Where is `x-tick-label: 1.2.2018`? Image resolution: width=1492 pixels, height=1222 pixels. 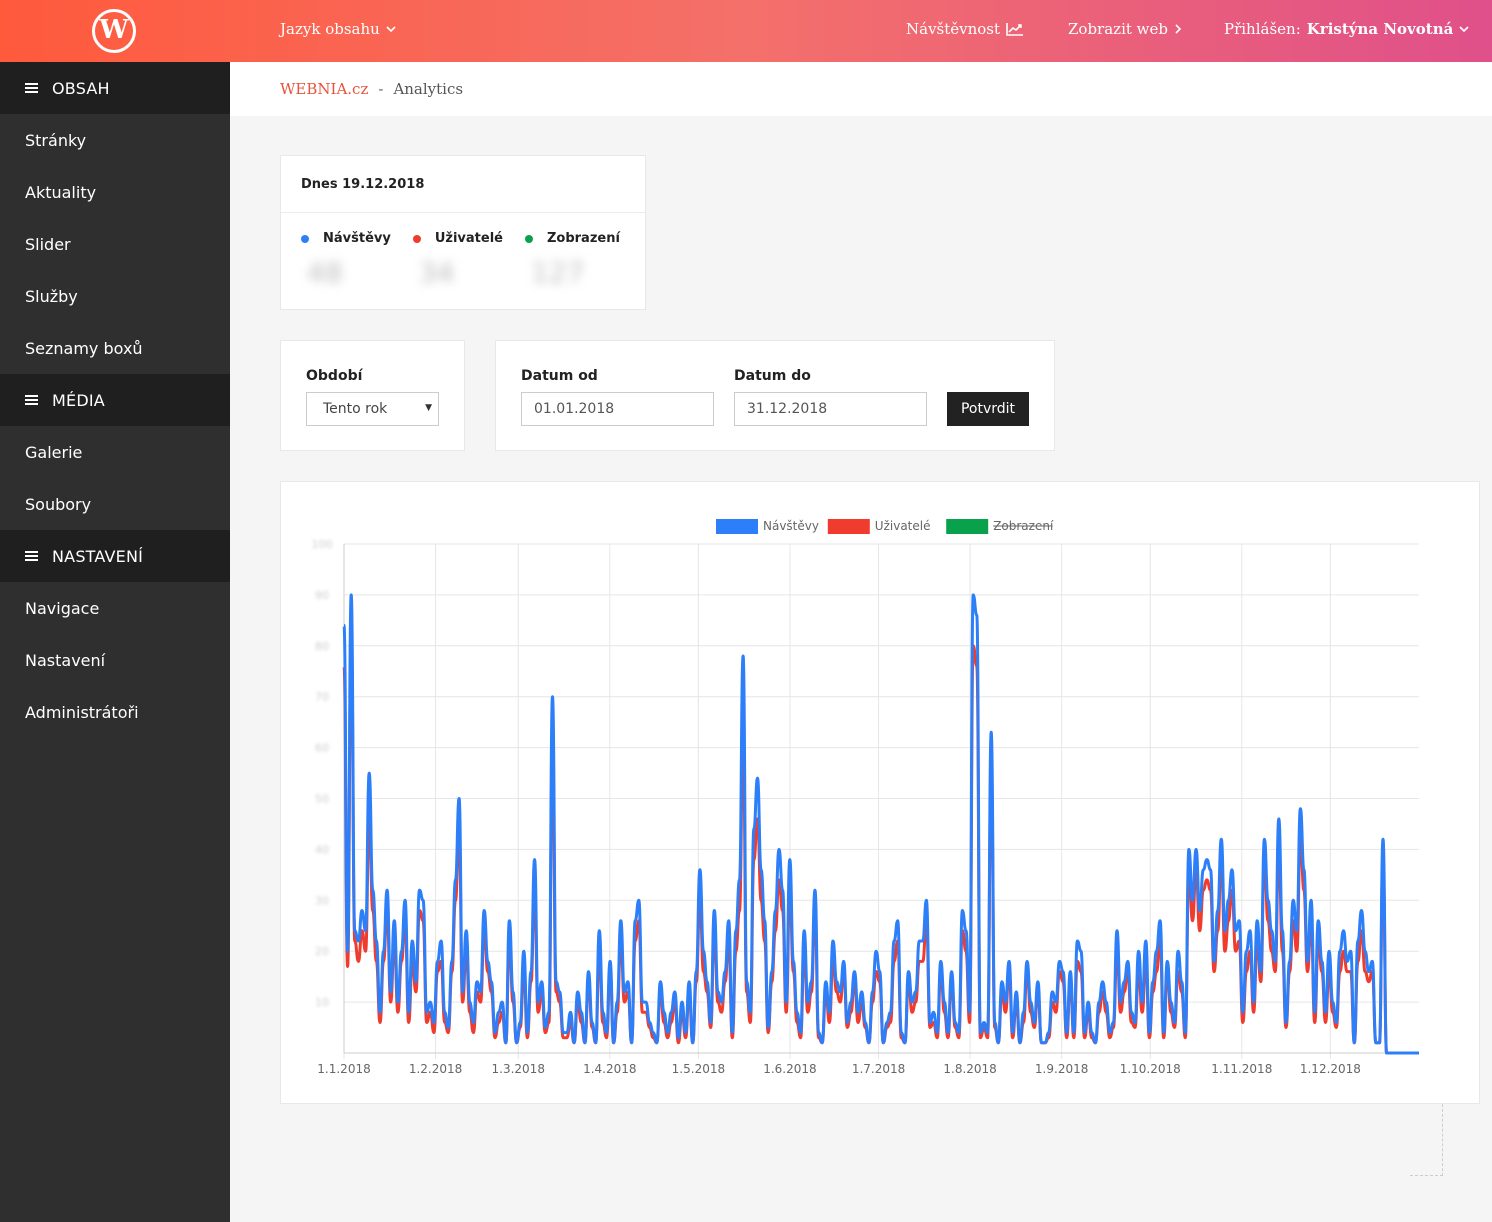 x-tick-label: 1.2.2018 is located at coordinates (435, 1069).